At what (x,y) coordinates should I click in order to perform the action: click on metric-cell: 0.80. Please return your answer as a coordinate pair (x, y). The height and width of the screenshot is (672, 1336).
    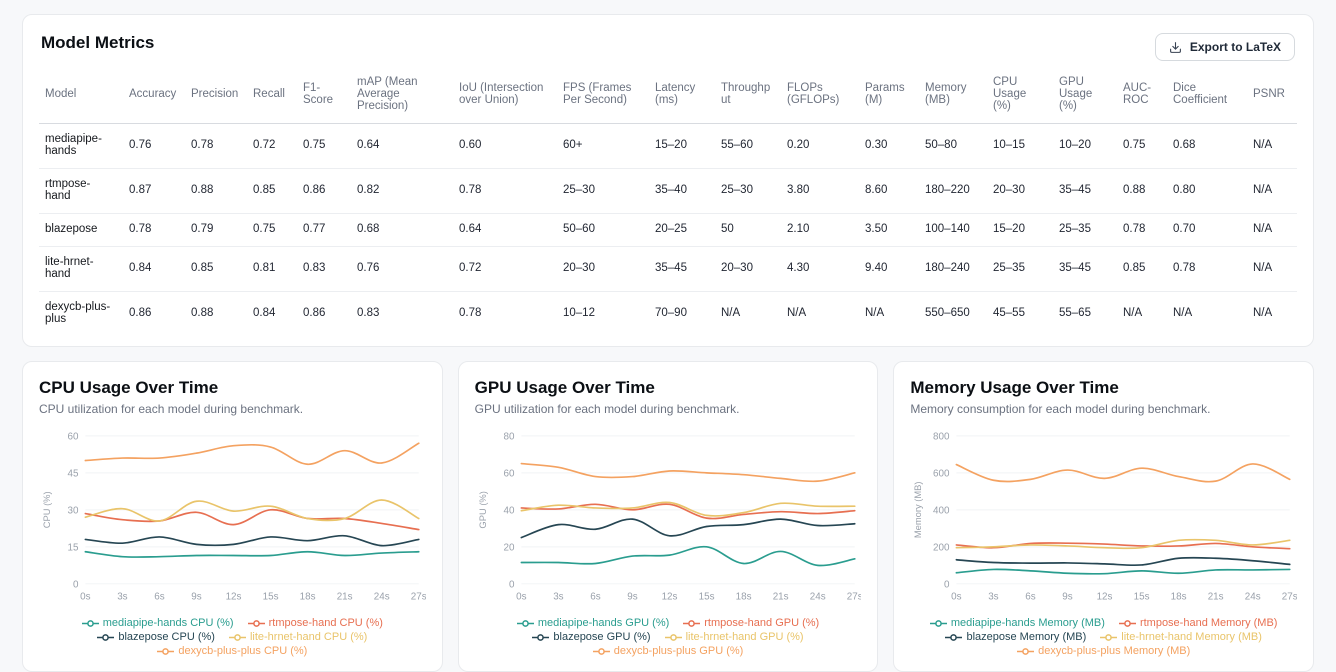
    Looking at the image, I should click on (1207, 191).